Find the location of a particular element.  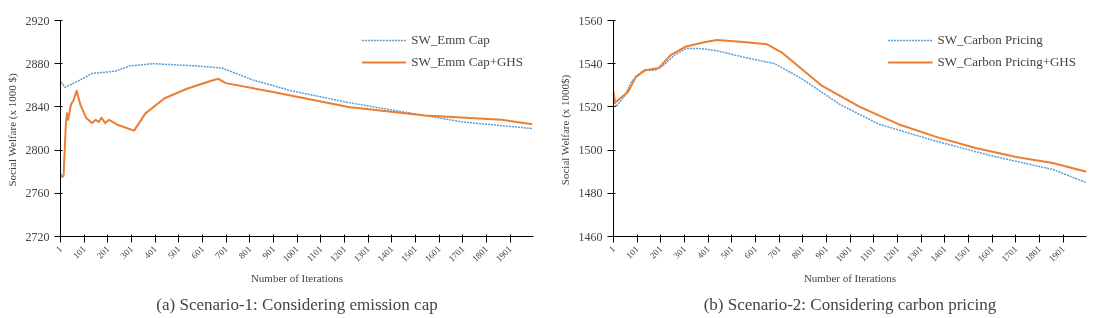

text: (b) Scenario-2: Considering carbon pricing is located at coordinates (850, 304).